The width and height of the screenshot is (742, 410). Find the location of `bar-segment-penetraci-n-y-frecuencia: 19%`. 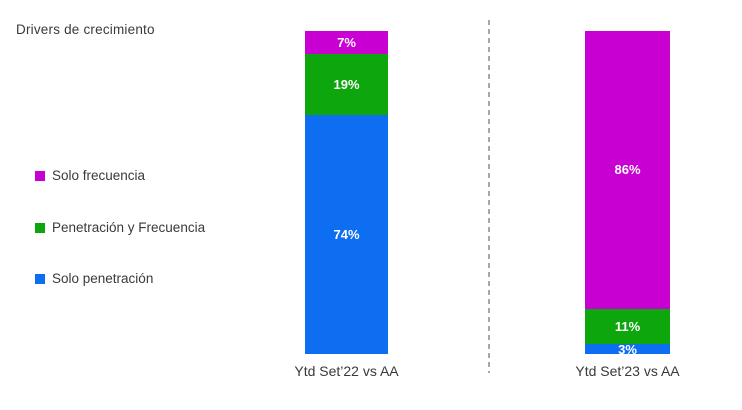

bar-segment-penetraci-n-y-frecuencia: 19% is located at coordinates (346, 84).